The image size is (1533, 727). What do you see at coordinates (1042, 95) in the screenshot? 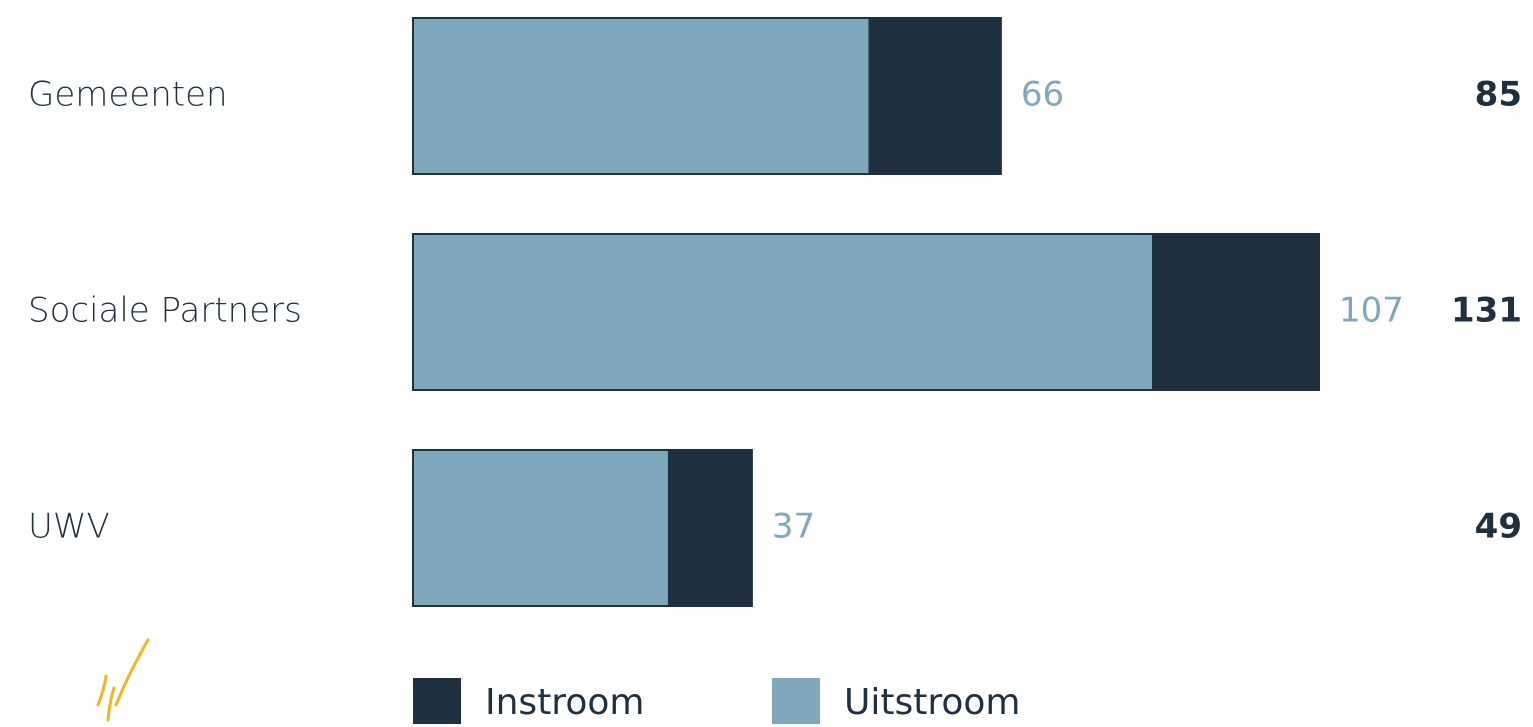
I see `value-label: 66` at bounding box center [1042, 95].